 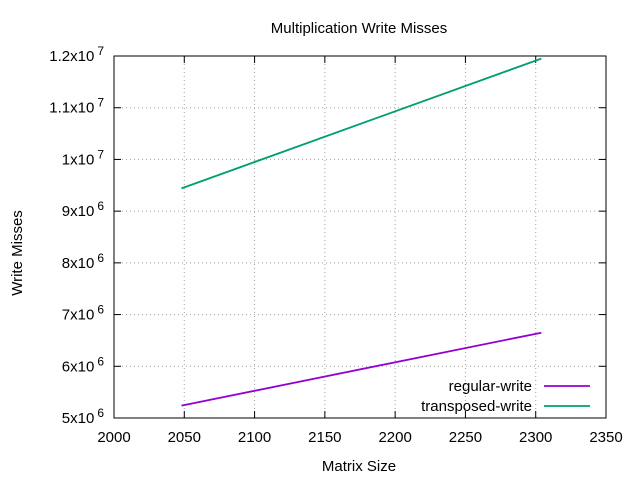 I want to click on legend: regular-write transposed-write, so click(x=505, y=396).